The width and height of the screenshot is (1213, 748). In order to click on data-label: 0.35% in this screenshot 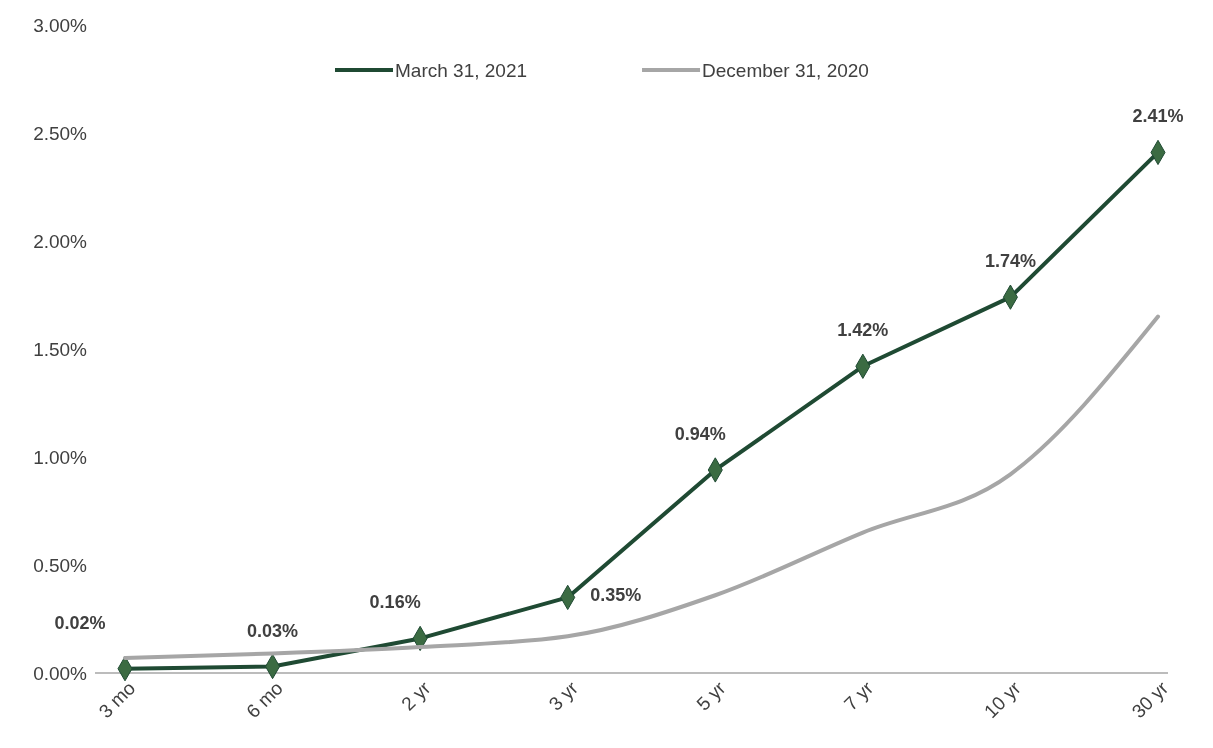, I will do `click(616, 595)`.